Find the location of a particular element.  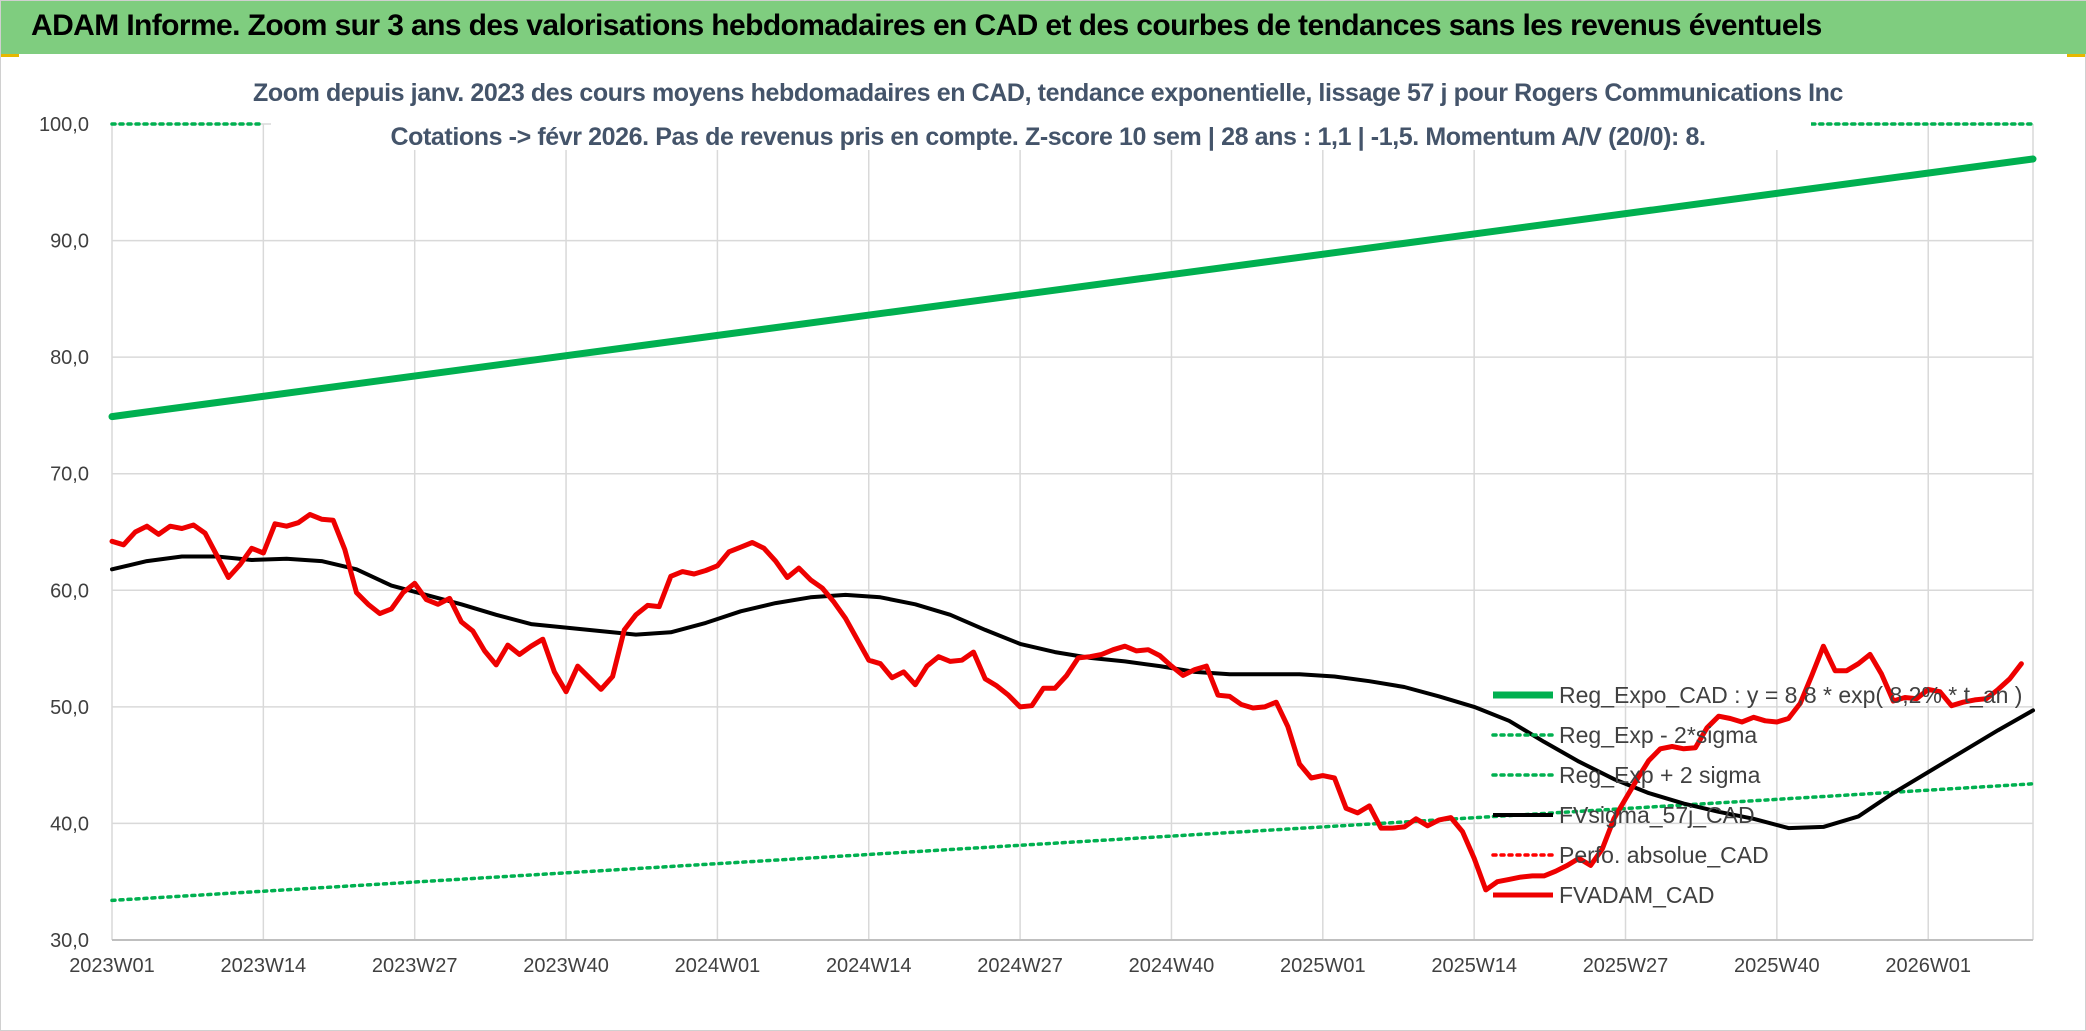

x-tick-label: 2025W27 is located at coordinates (1626, 966).